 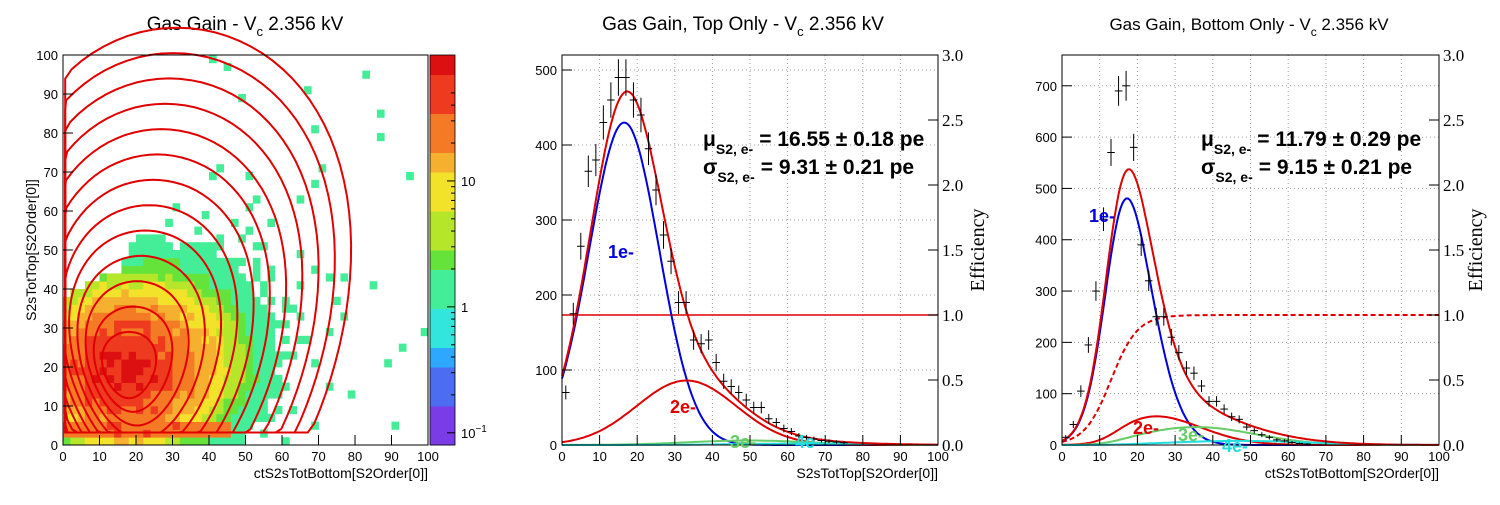 What do you see at coordinates (705, 252) in the screenshot?
I see `top-only-data-points` at bounding box center [705, 252].